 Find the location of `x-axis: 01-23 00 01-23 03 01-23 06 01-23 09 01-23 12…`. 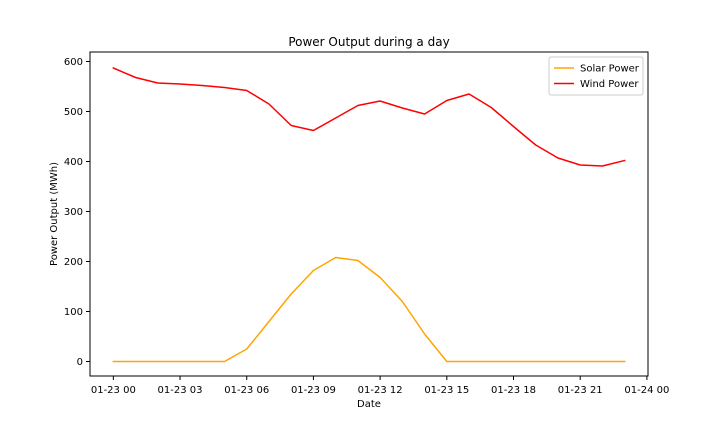

x-axis: 01-23 00 01-23 03 01-23 06 01-23 09 01-23 12… is located at coordinates (380, 386).